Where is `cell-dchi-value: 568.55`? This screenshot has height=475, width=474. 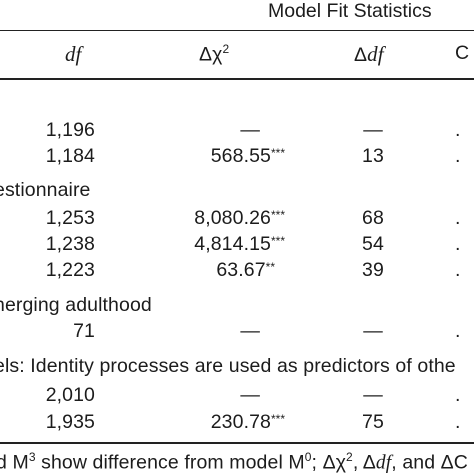
cell-dchi-value: 568.55 is located at coordinates (240, 156).